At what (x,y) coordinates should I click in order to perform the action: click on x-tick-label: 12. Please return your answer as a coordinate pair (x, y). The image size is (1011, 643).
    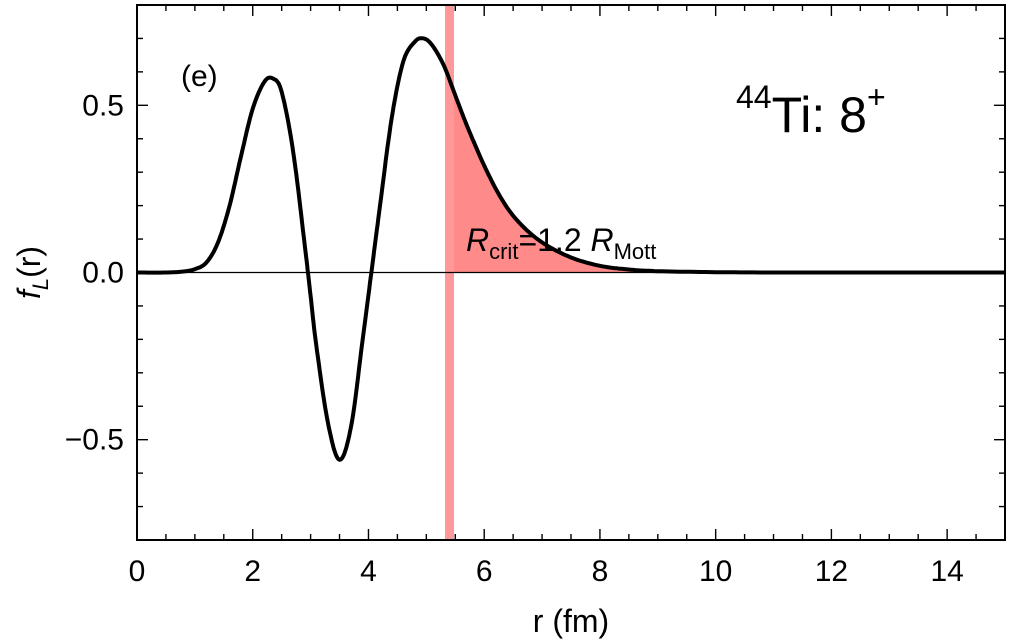
    Looking at the image, I should click on (831, 571).